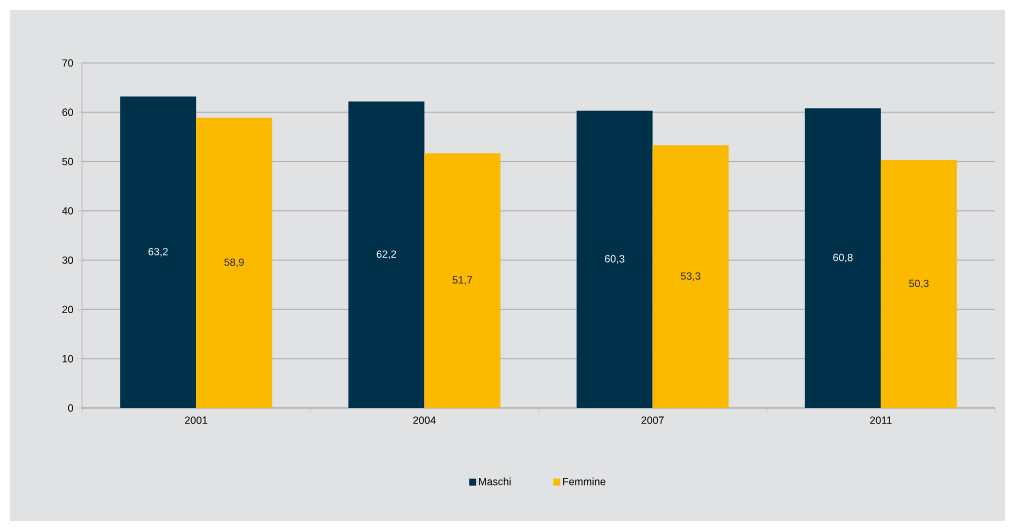 This screenshot has width=1014, height=531. Describe the element at coordinates (652, 420) in the screenshot. I see `x-tick-label: 2007` at that location.